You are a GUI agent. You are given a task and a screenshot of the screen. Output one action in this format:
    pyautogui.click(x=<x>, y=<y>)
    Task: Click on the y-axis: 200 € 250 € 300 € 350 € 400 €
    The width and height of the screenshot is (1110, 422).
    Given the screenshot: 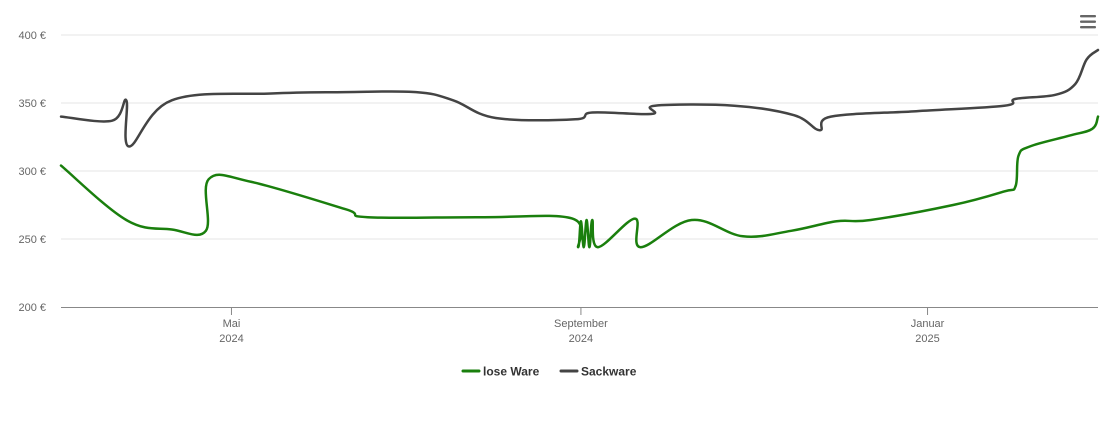 What is the action you would take?
    pyautogui.click(x=32, y=172)
    